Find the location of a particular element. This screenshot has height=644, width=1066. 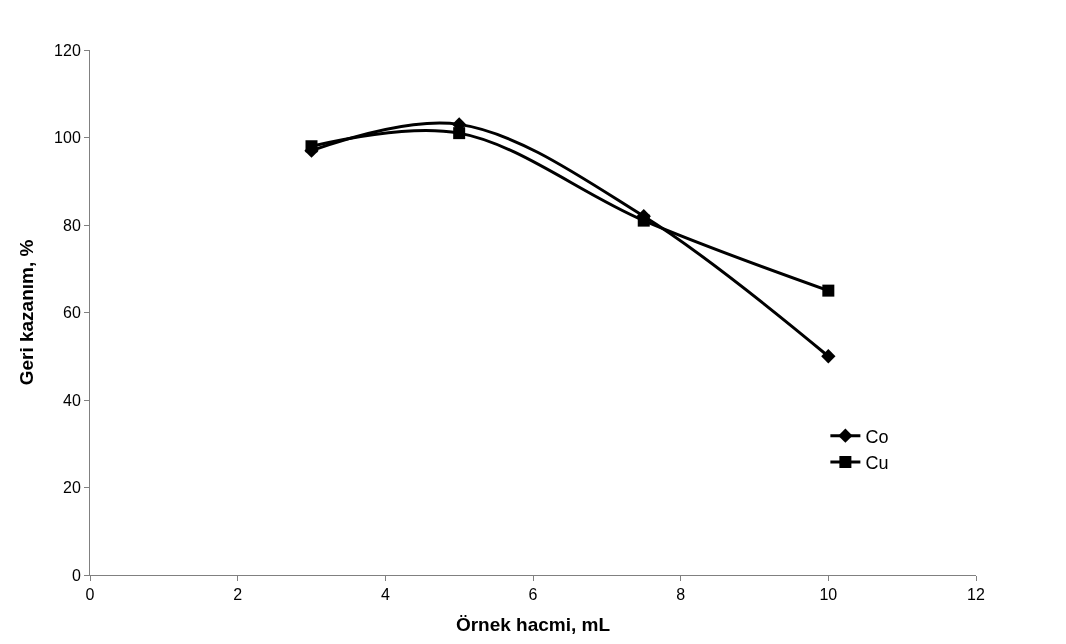

y-axis-title: Geri kazanım, % is located at coordinates (26, 312).